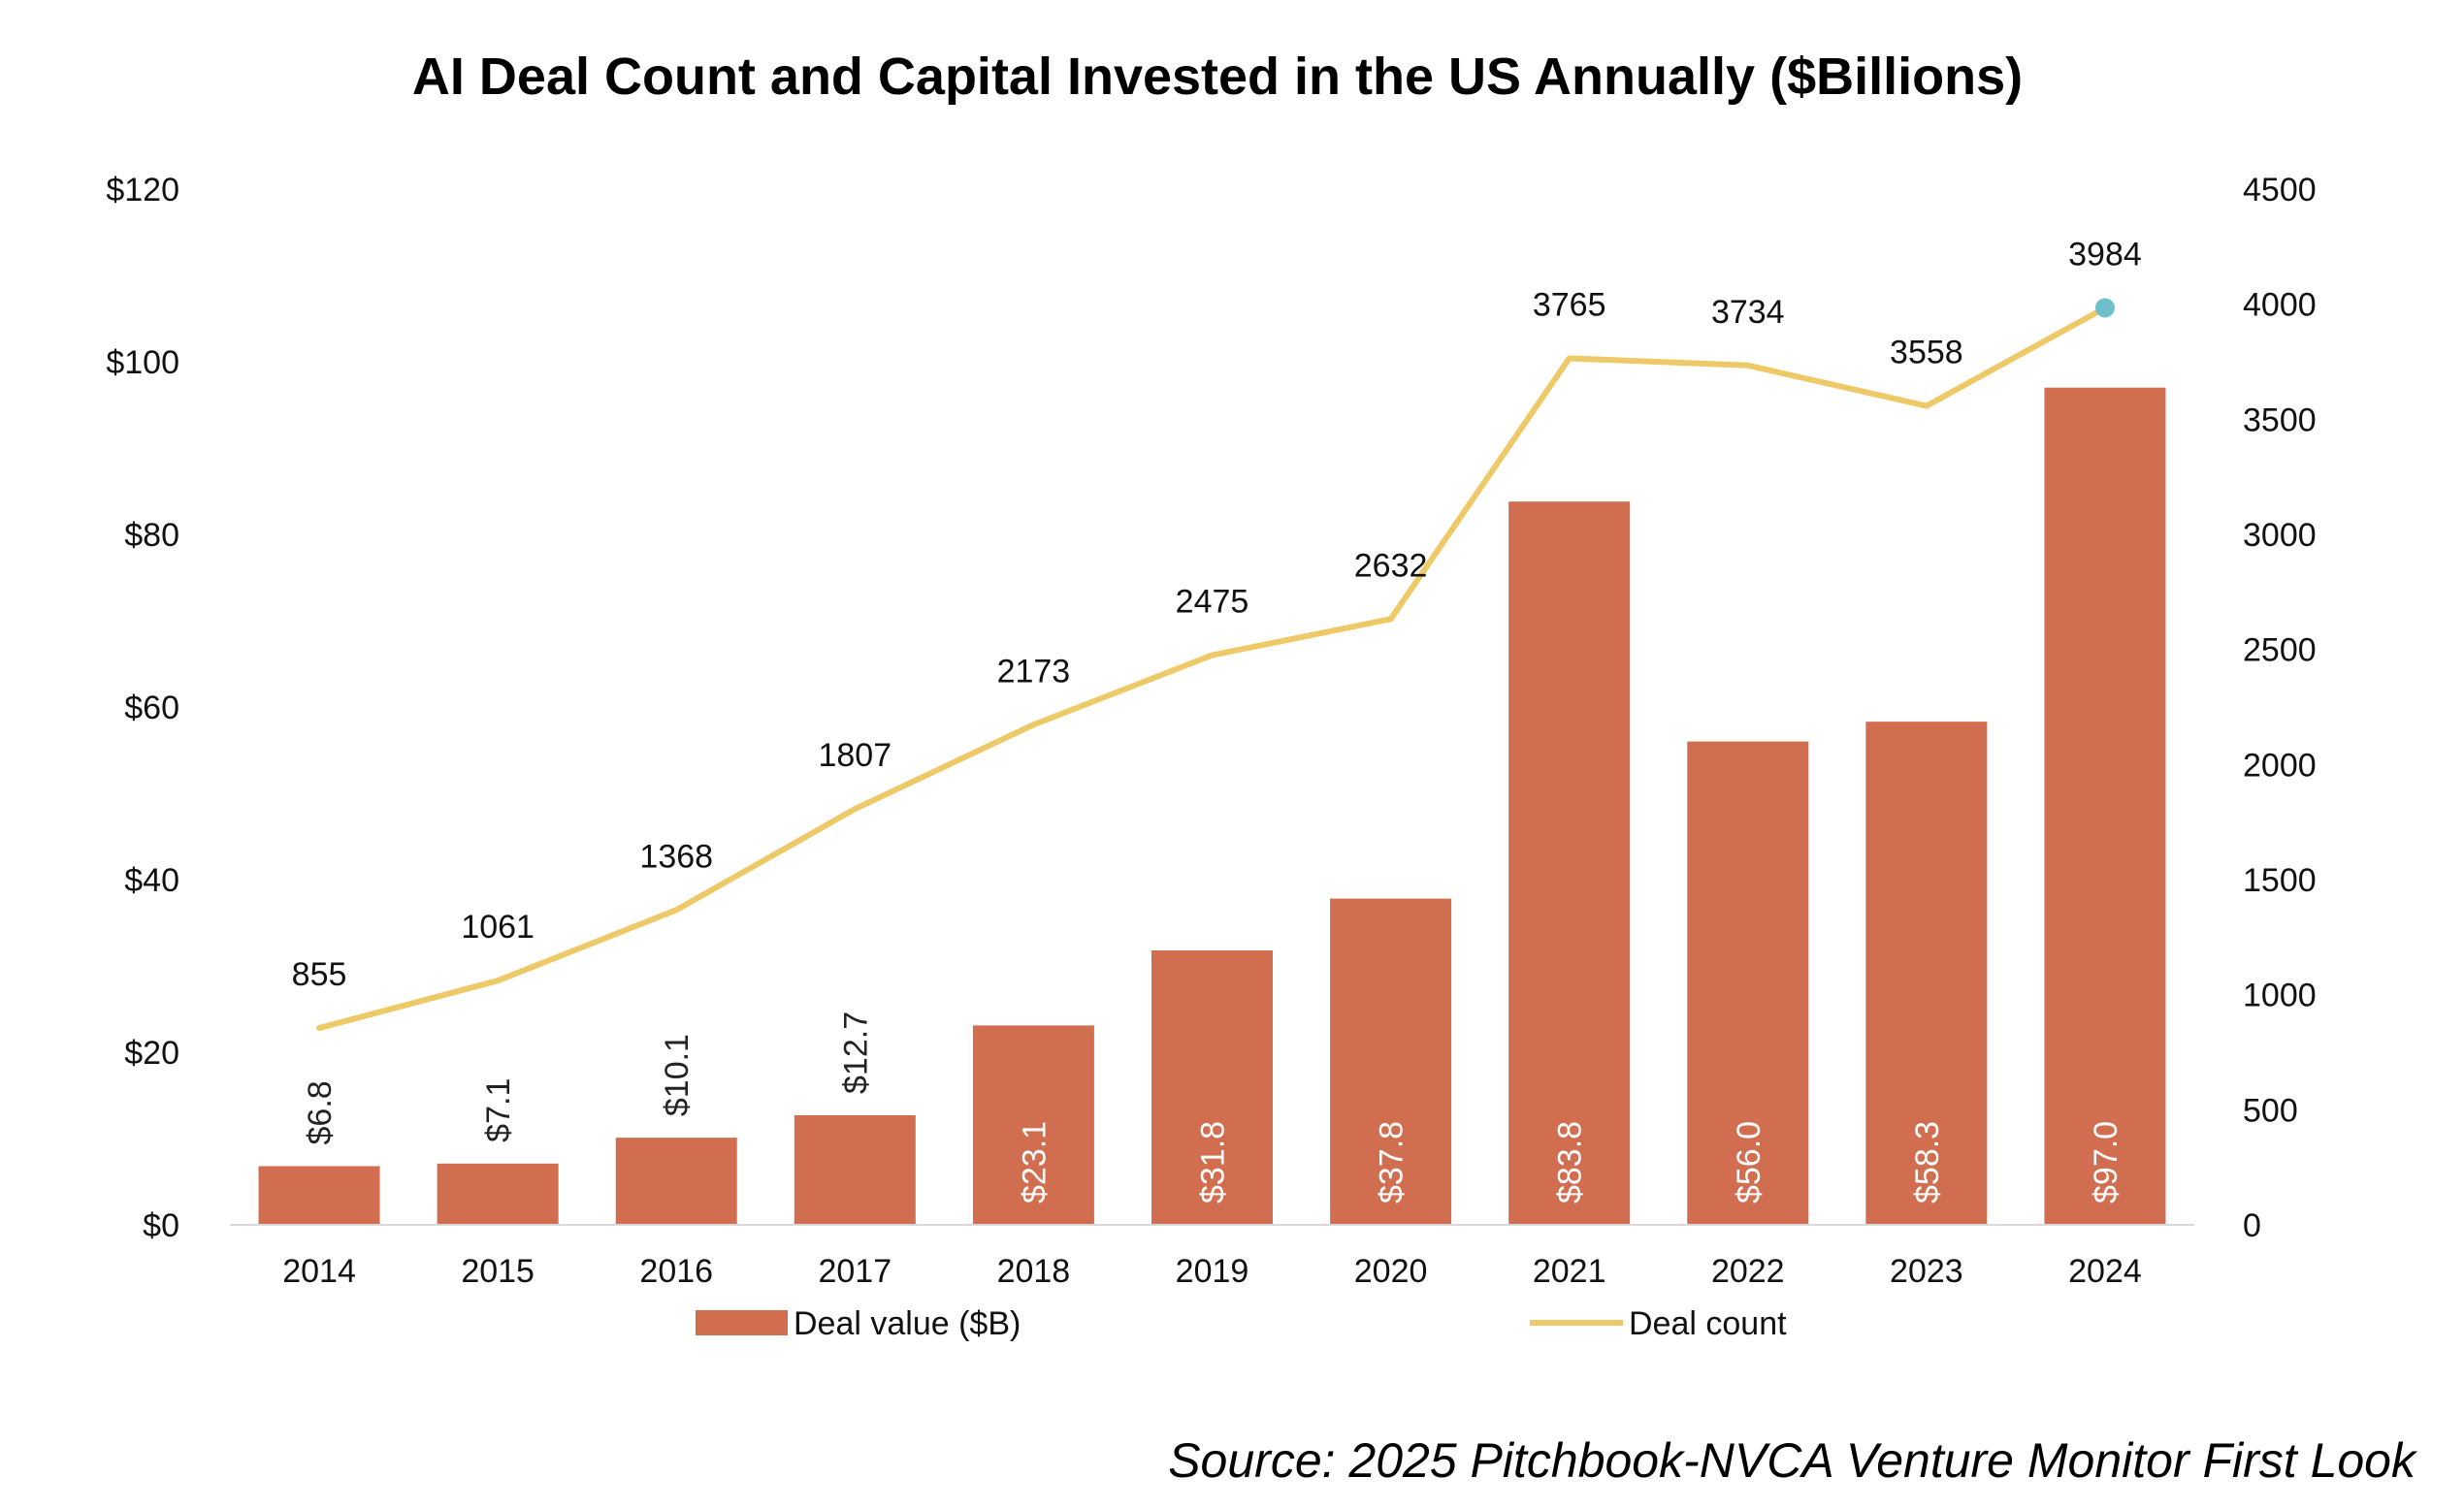  What do you see at coordinates (1926, 353) in the screenshot?
I see `line-data-label: 3558` at bounding box center [1926, 353].